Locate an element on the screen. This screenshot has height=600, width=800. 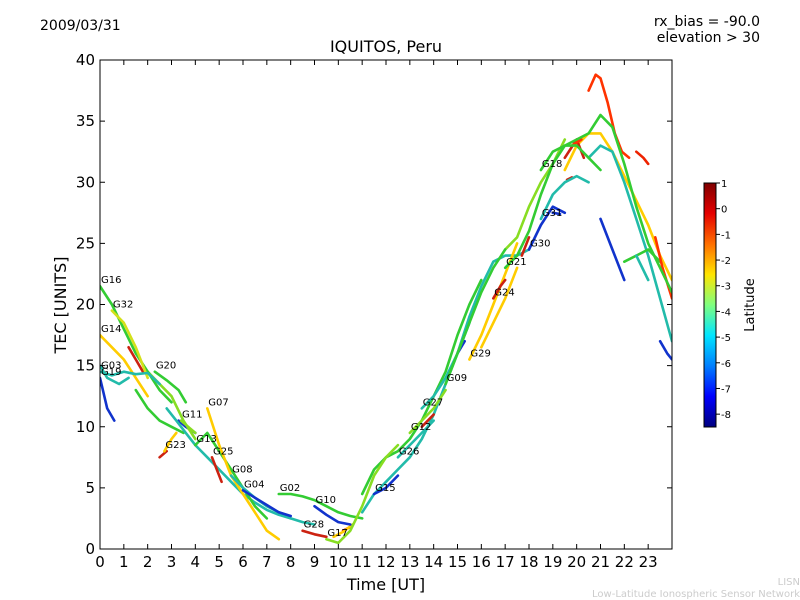
series-g02 is located at coordinates (320, 506).